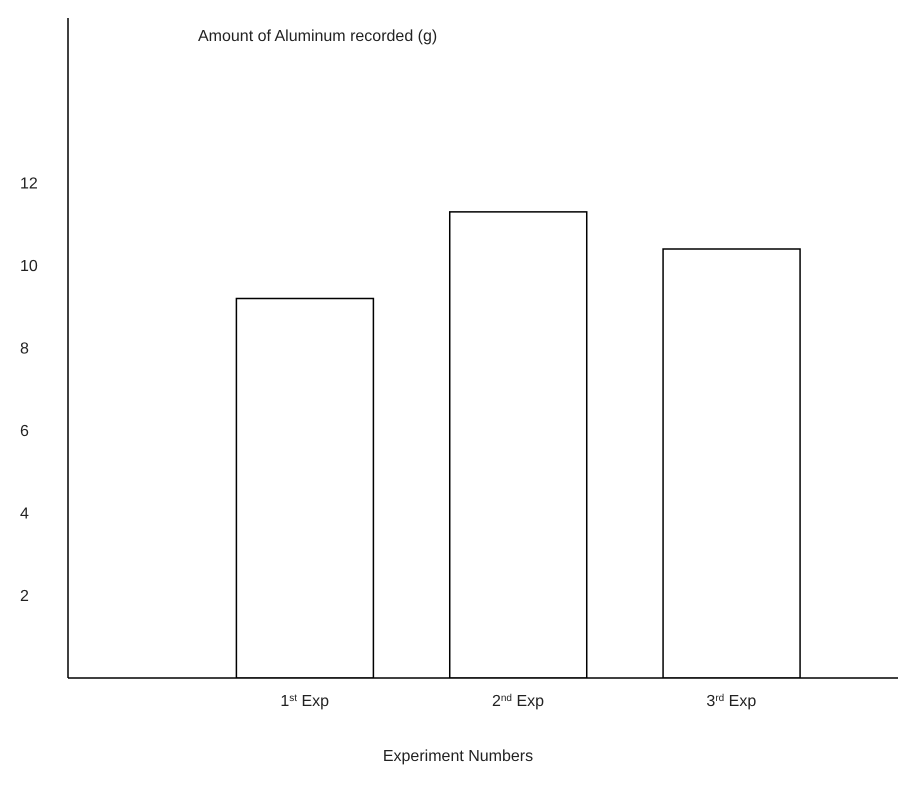 The image size is (916, 794). What do you see at coordinates (24, 431) in the screenshot?
I see `y-tick-label: 6` at bounding box center [24, 431].